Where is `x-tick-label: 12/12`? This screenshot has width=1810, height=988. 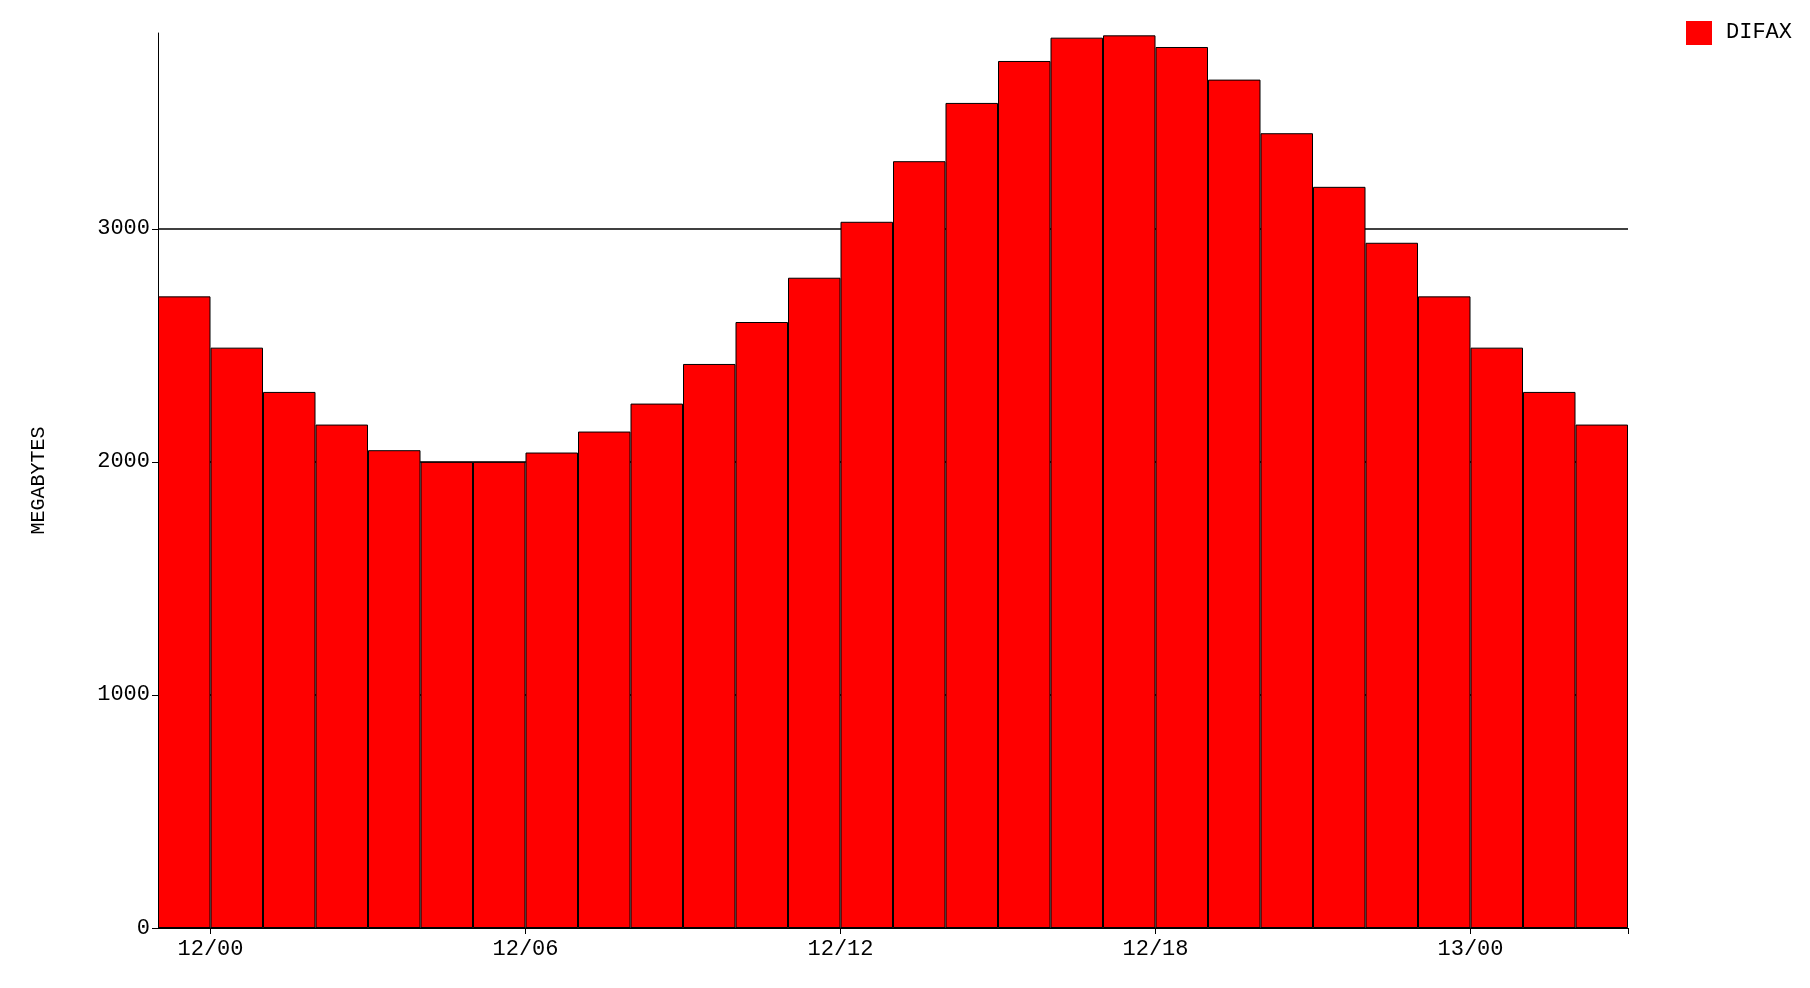 x-tick-label: 12/12 is located at coordinates (840, 949).